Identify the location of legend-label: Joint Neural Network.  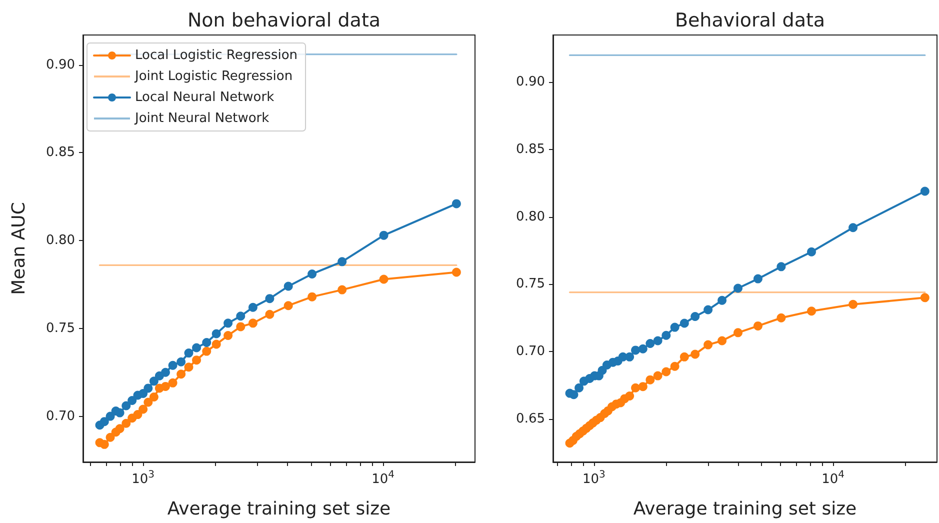
(202, 118).